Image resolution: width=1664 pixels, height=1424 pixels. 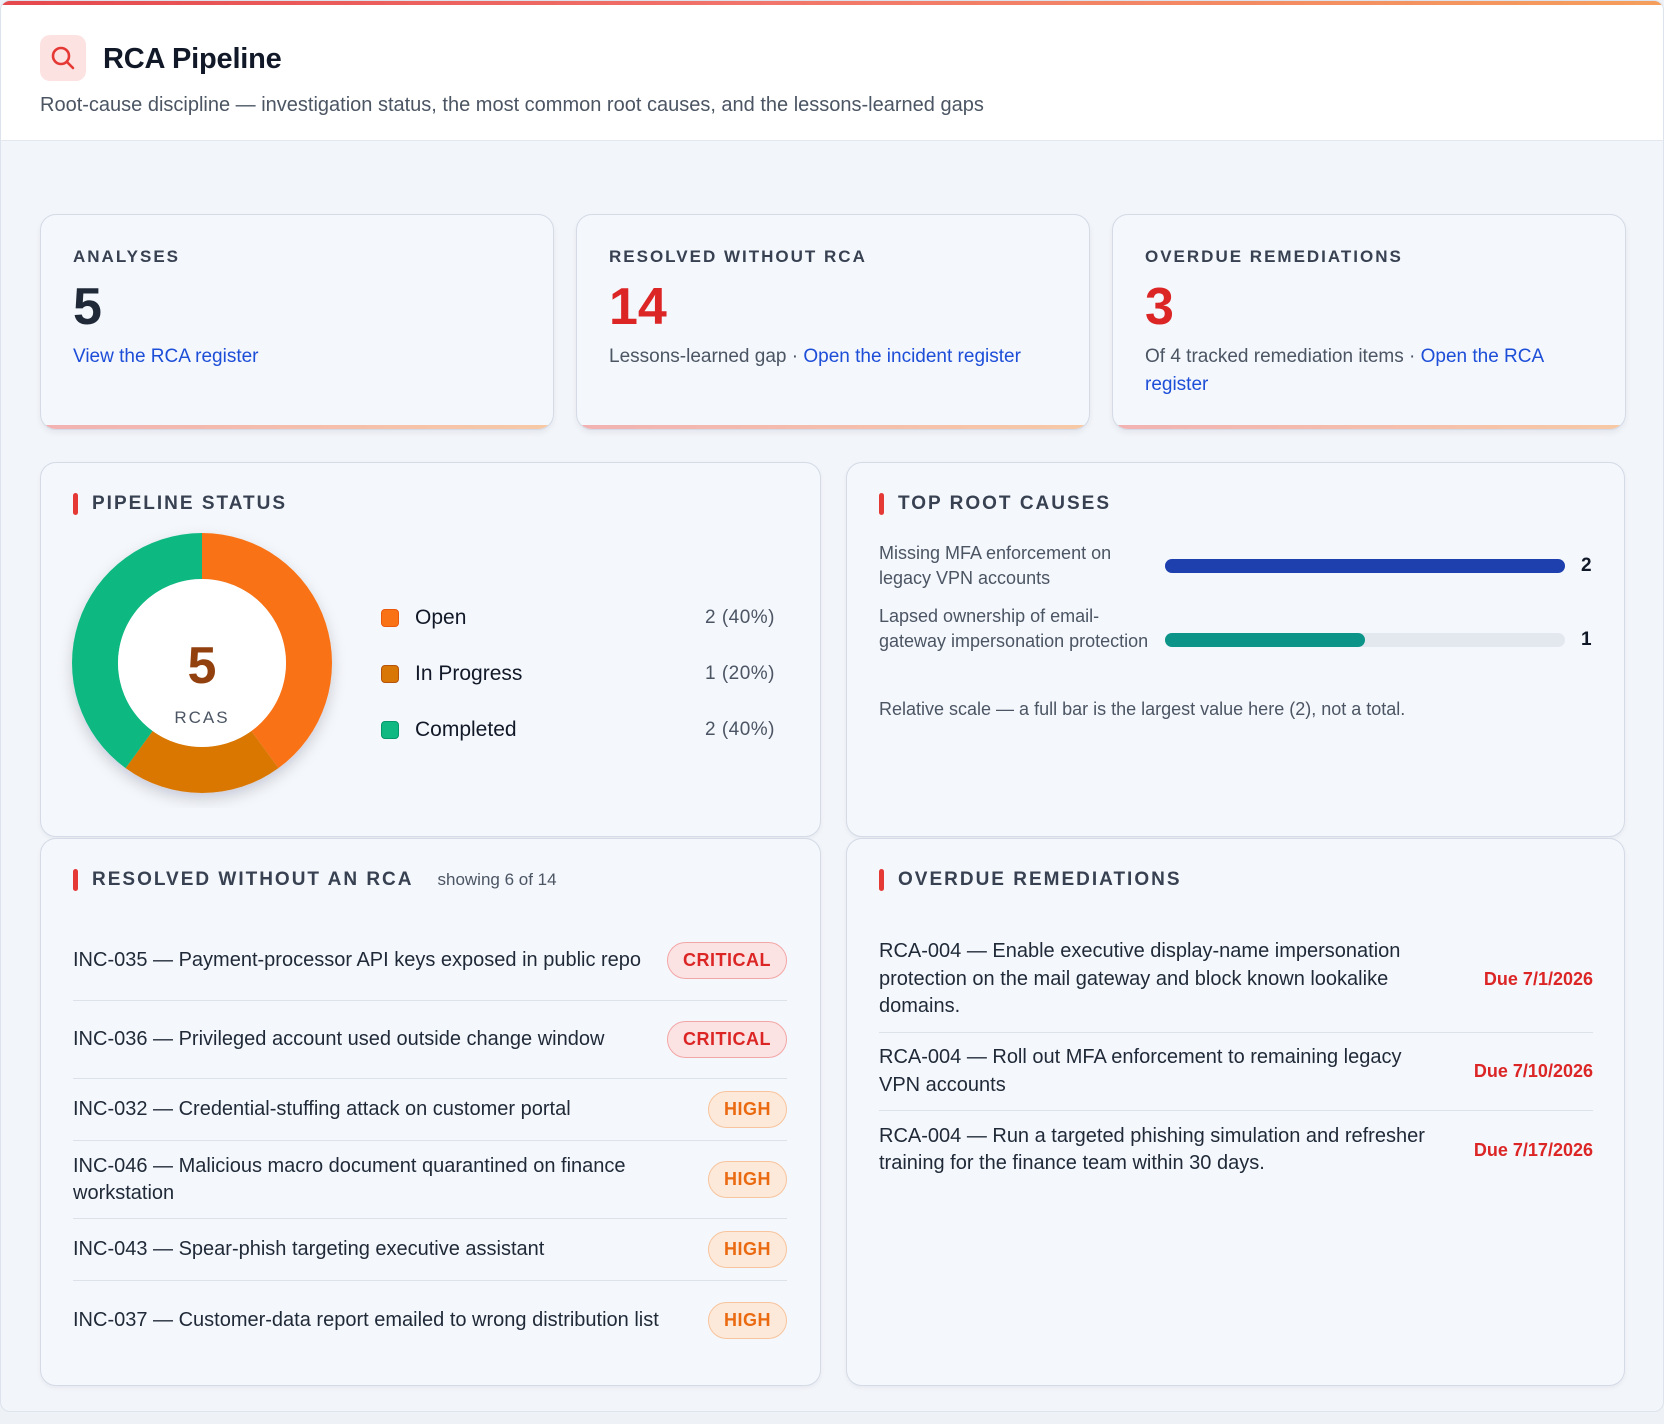 I want to click on kpi-description: View the RCA register, so click(x=293, y=357).